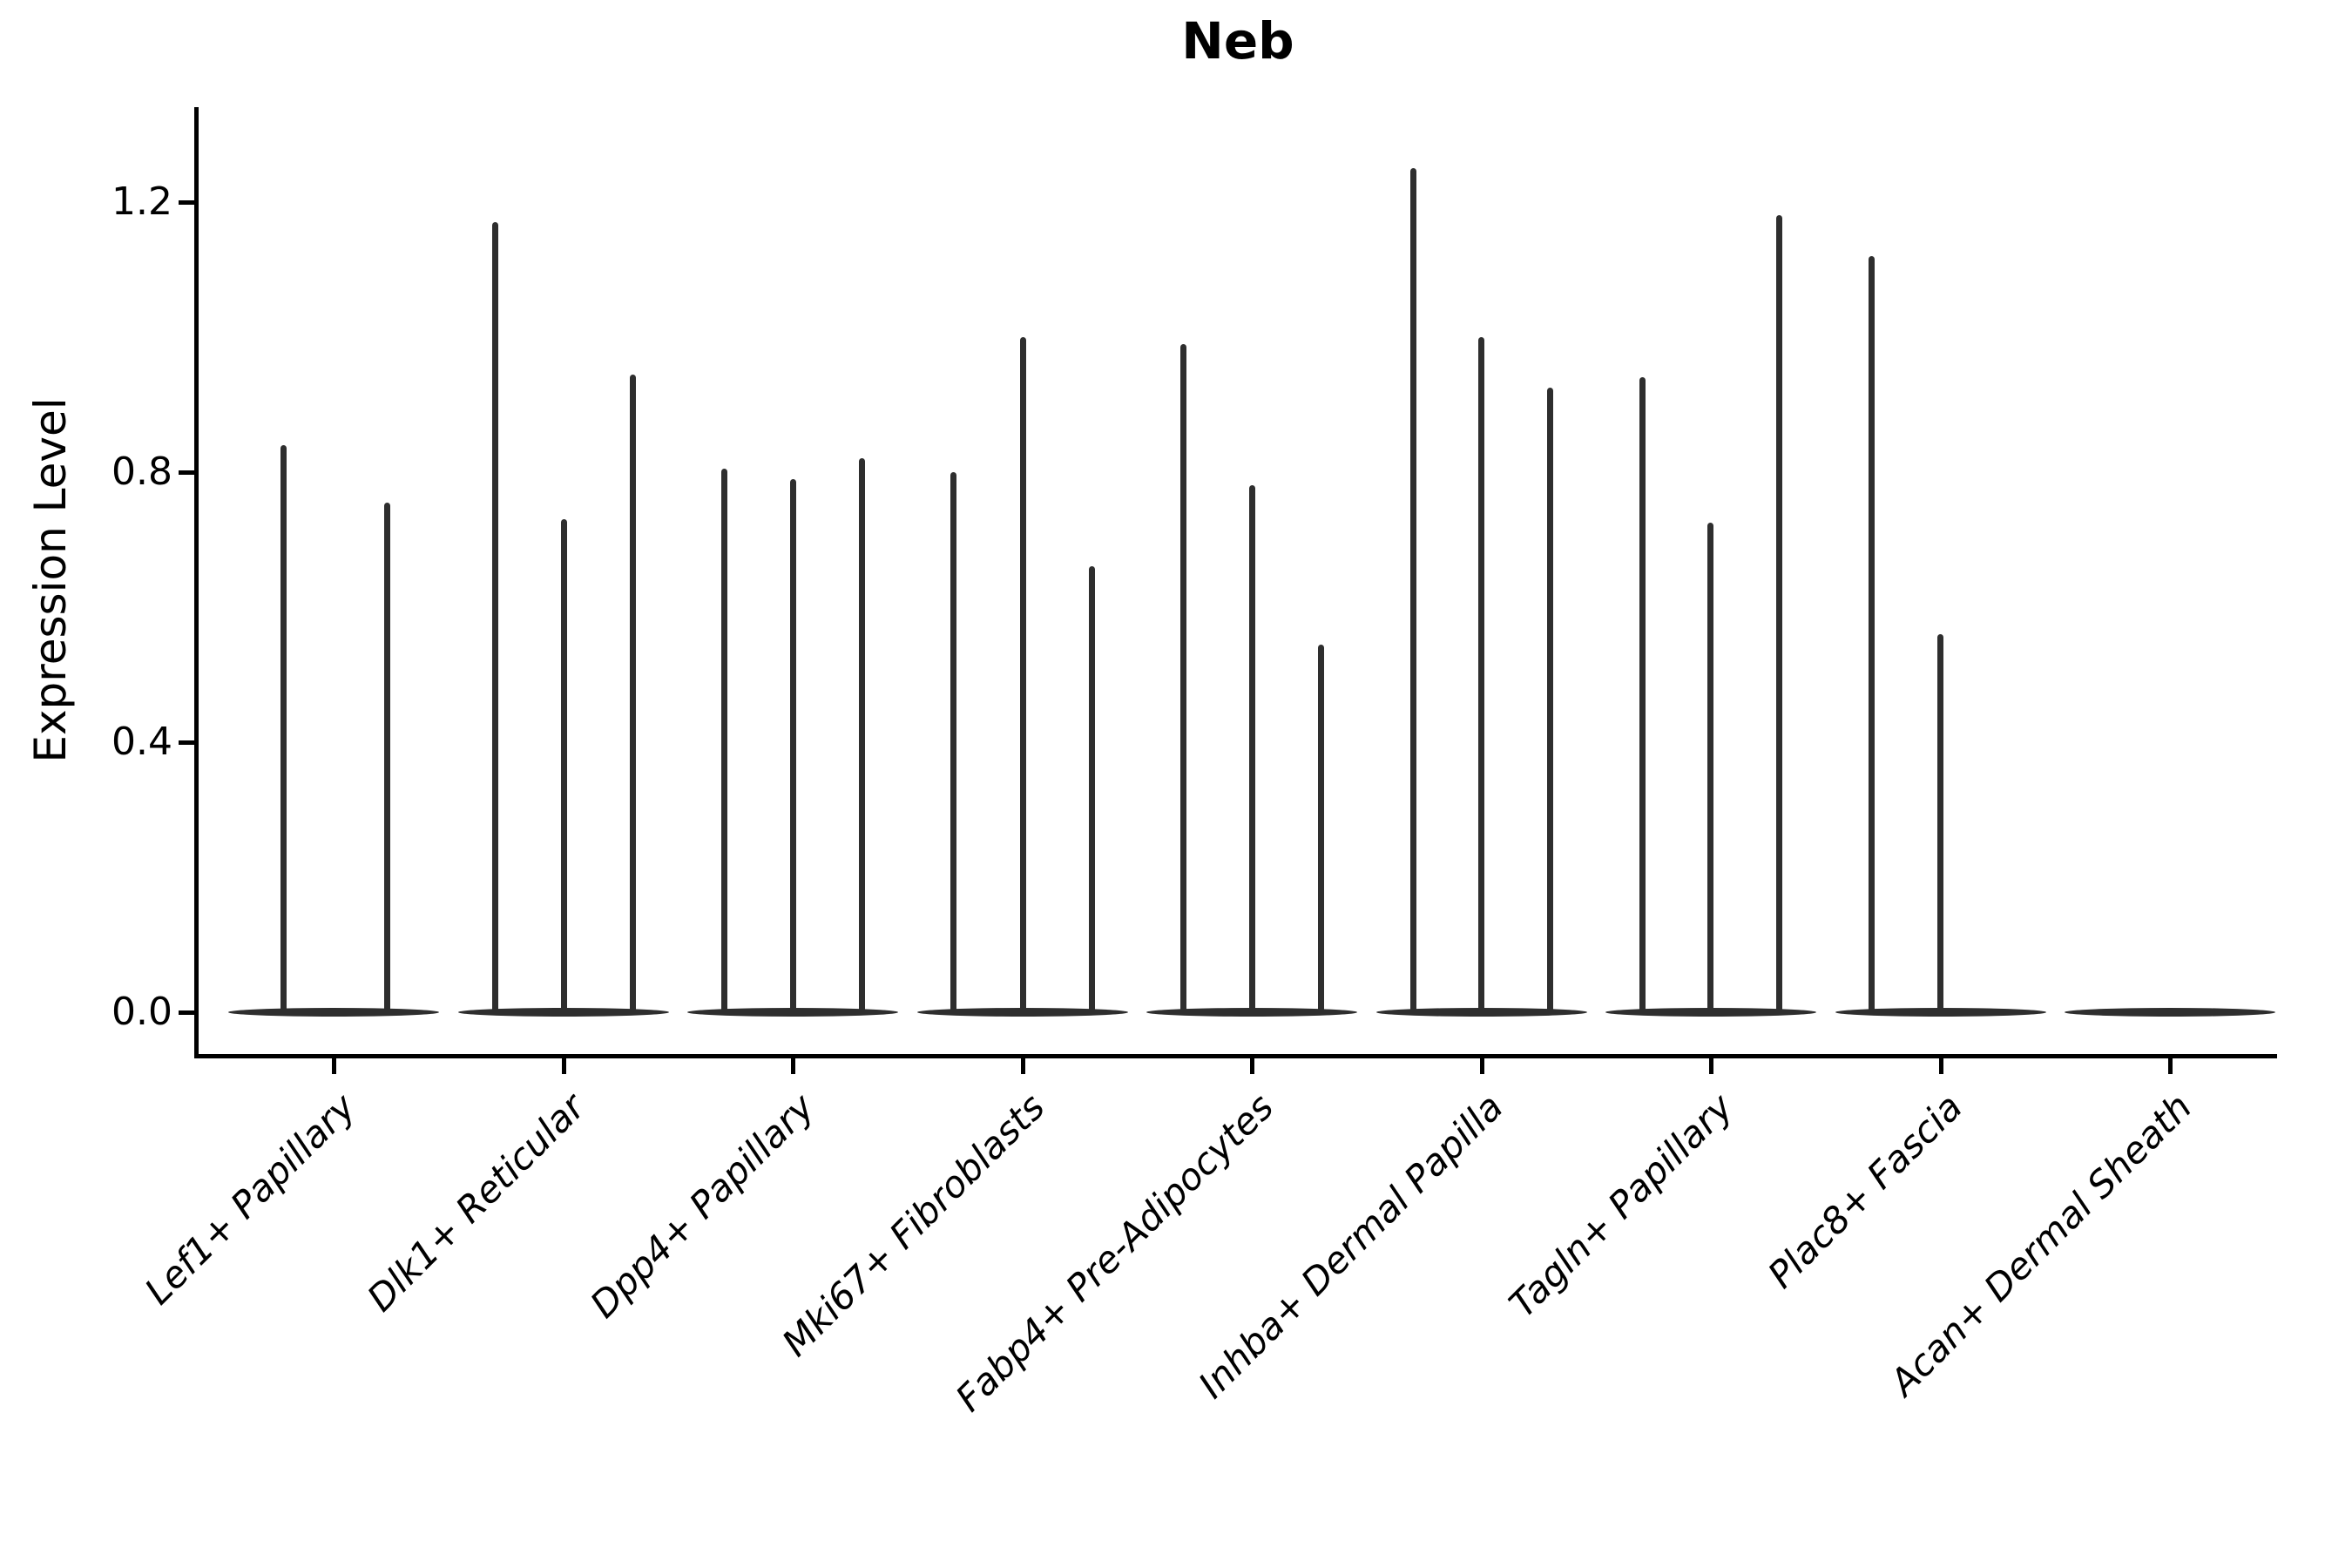 The width and height of the screenshot is (2352, 1568). I want to click on y-tick-label: 1.2, so click(142, 201).